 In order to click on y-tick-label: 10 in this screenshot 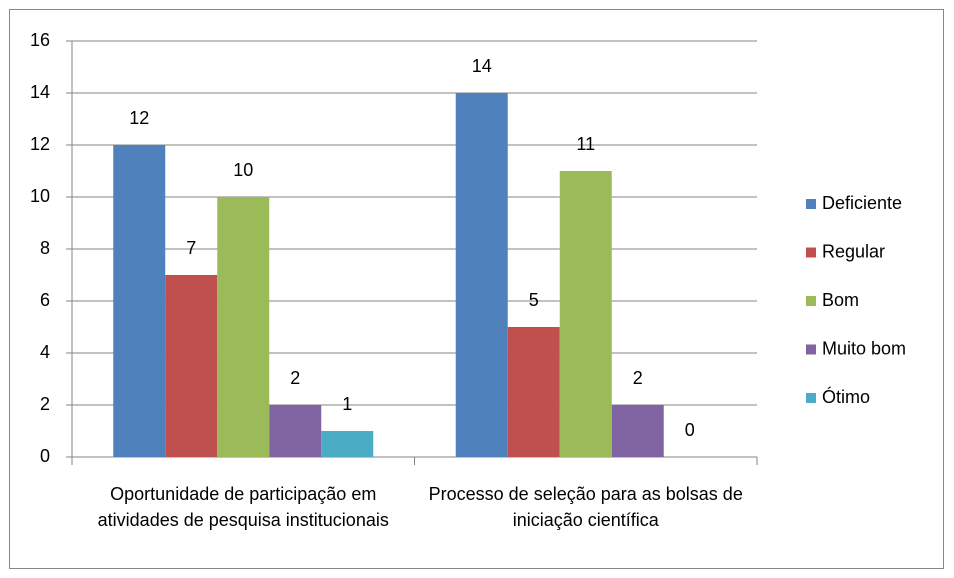, I will do `click(40, 196)`.